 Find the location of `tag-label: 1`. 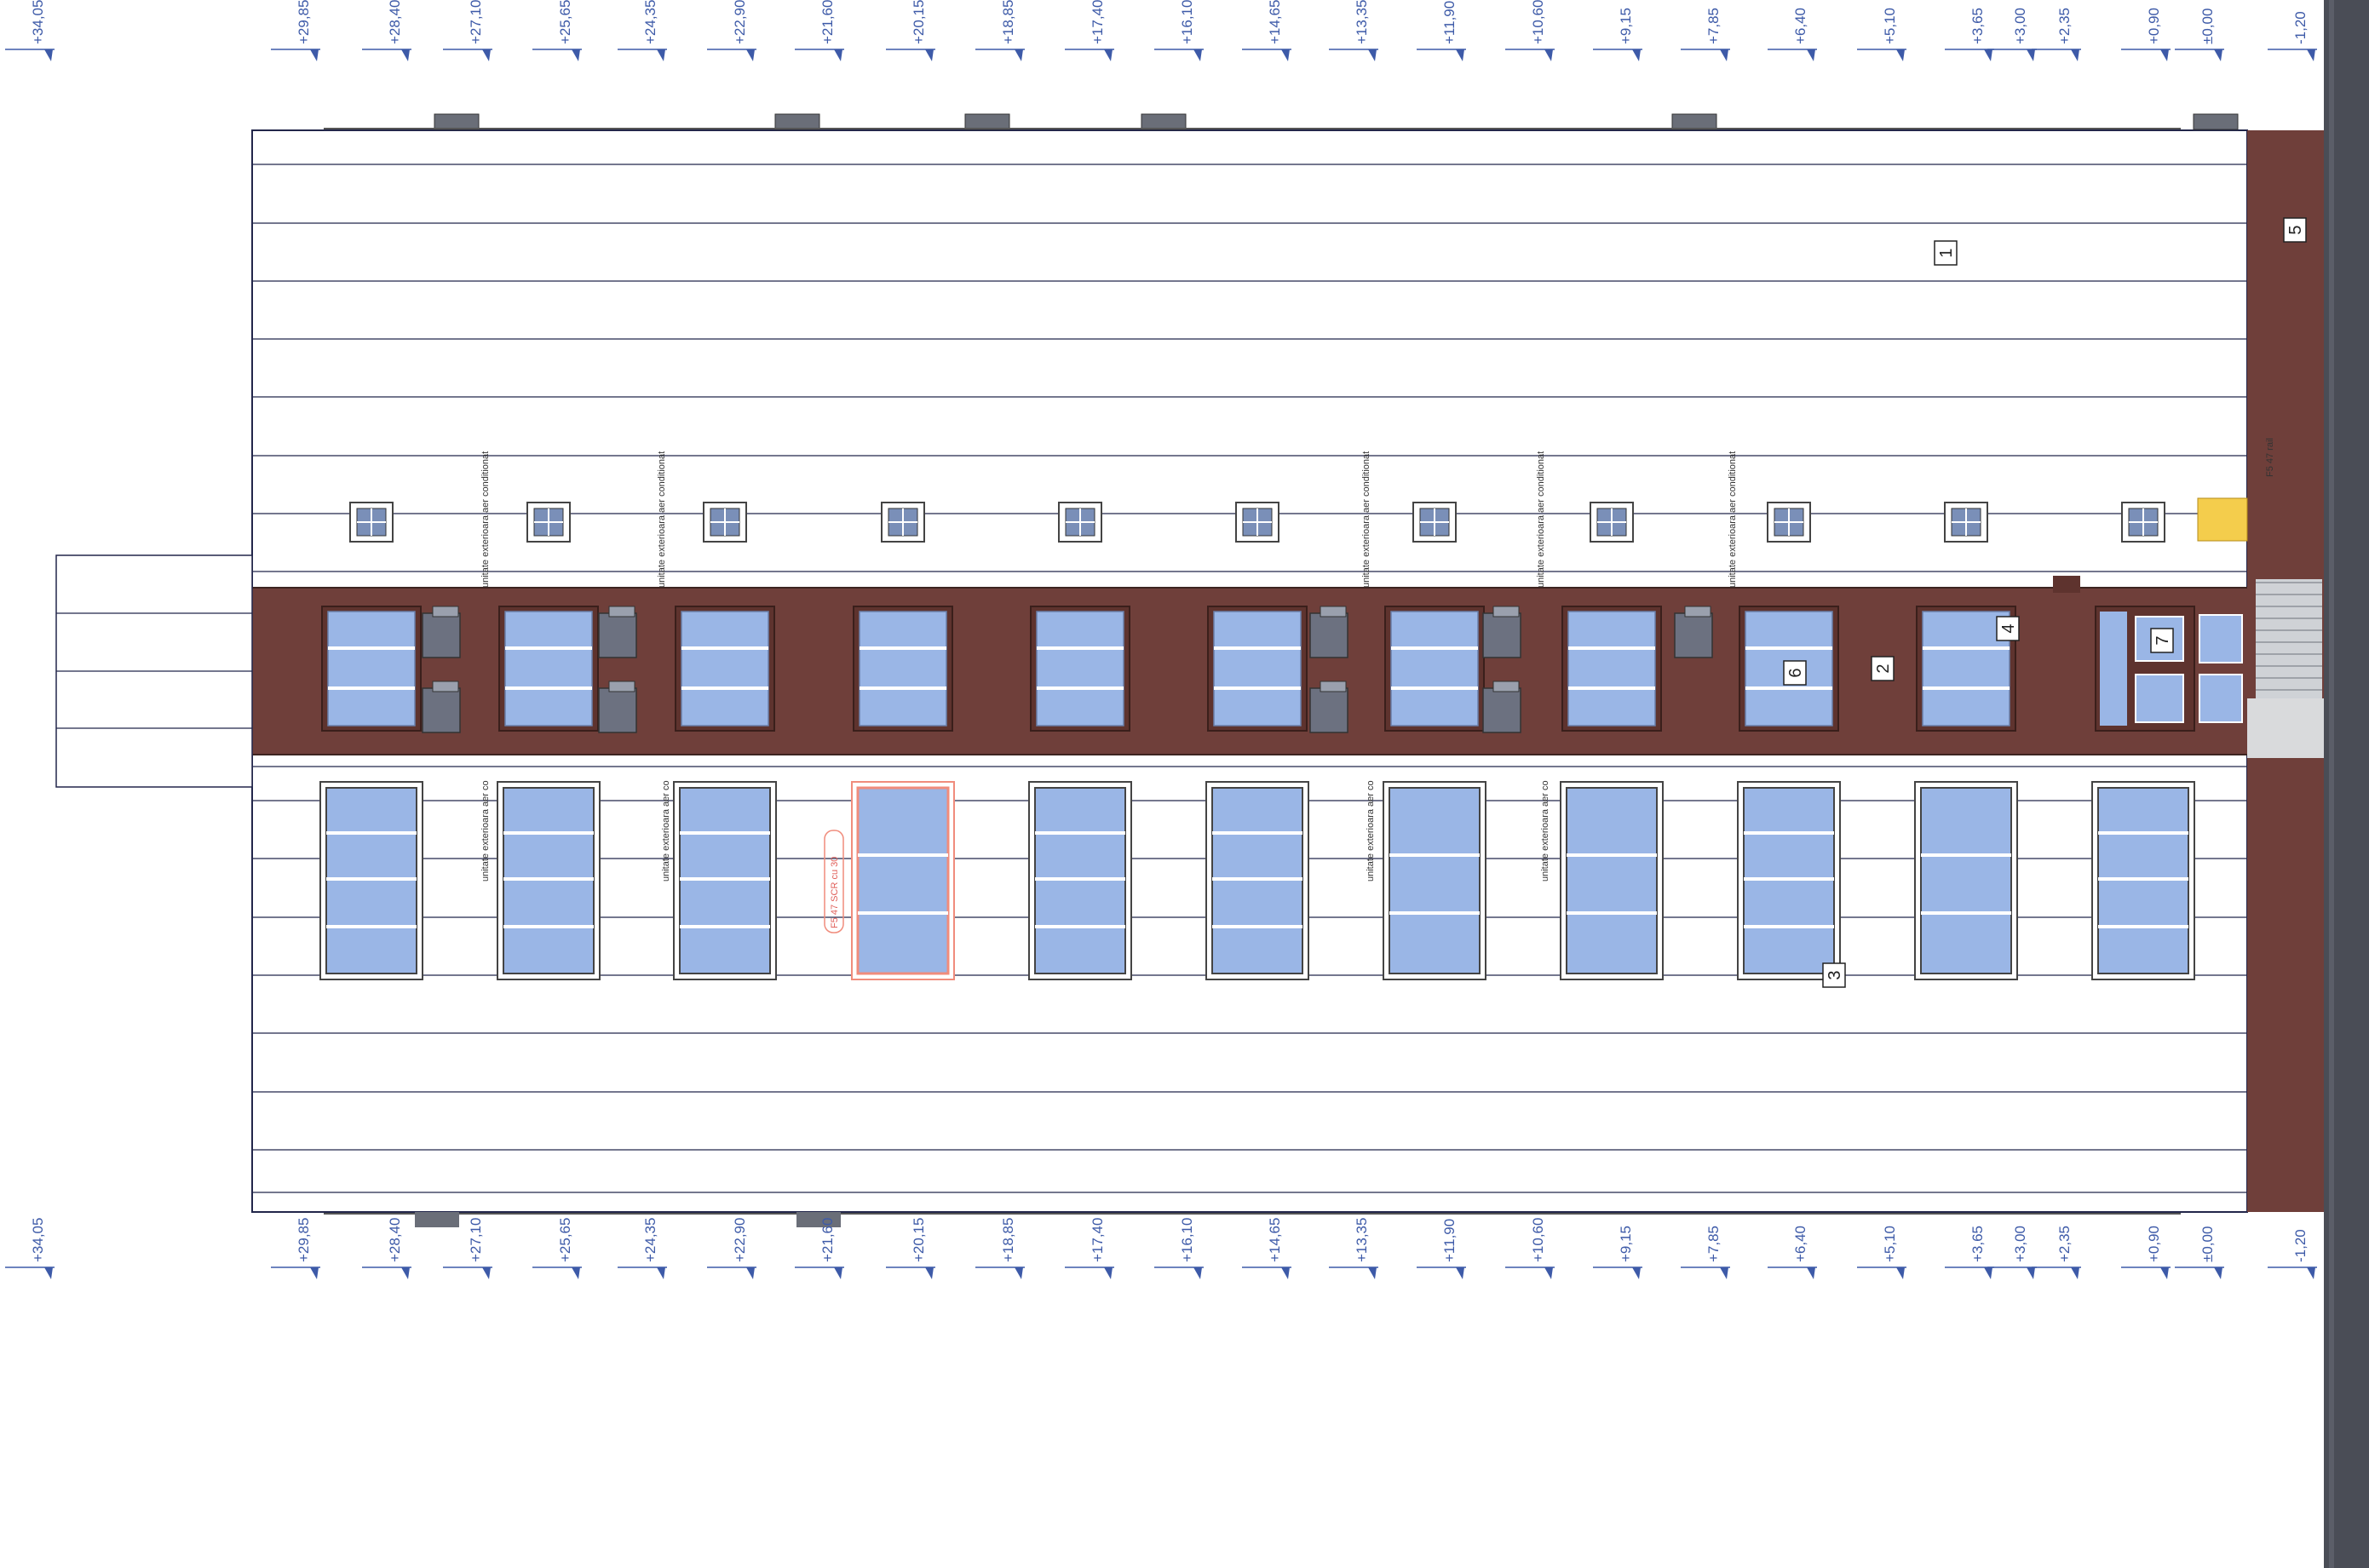

tag-label: 1 is located at coordinates (1947, 252).